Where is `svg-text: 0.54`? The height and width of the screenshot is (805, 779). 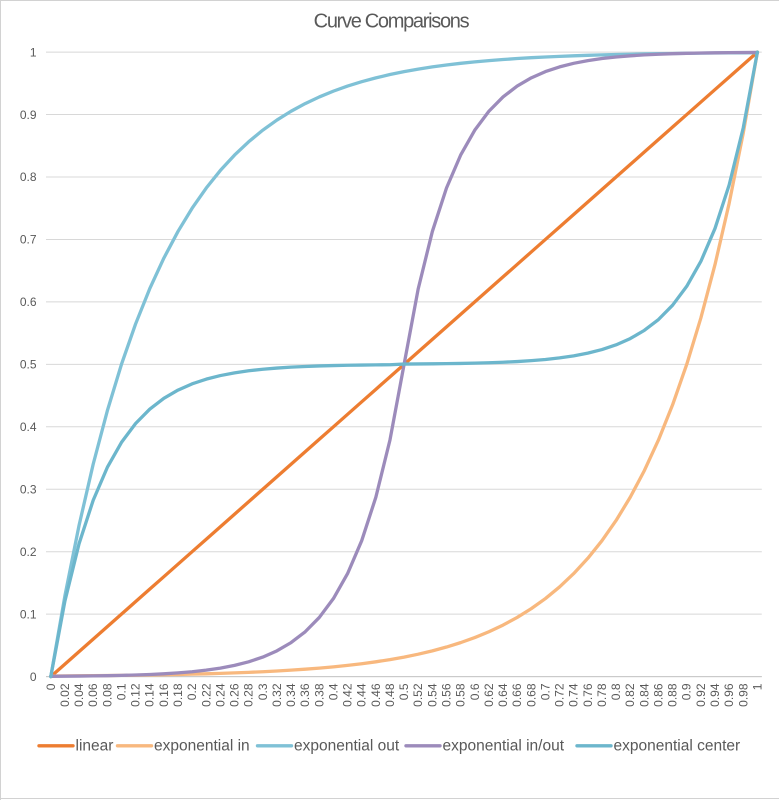
svg-text: 0.54 is located at coordinates (432, 695).